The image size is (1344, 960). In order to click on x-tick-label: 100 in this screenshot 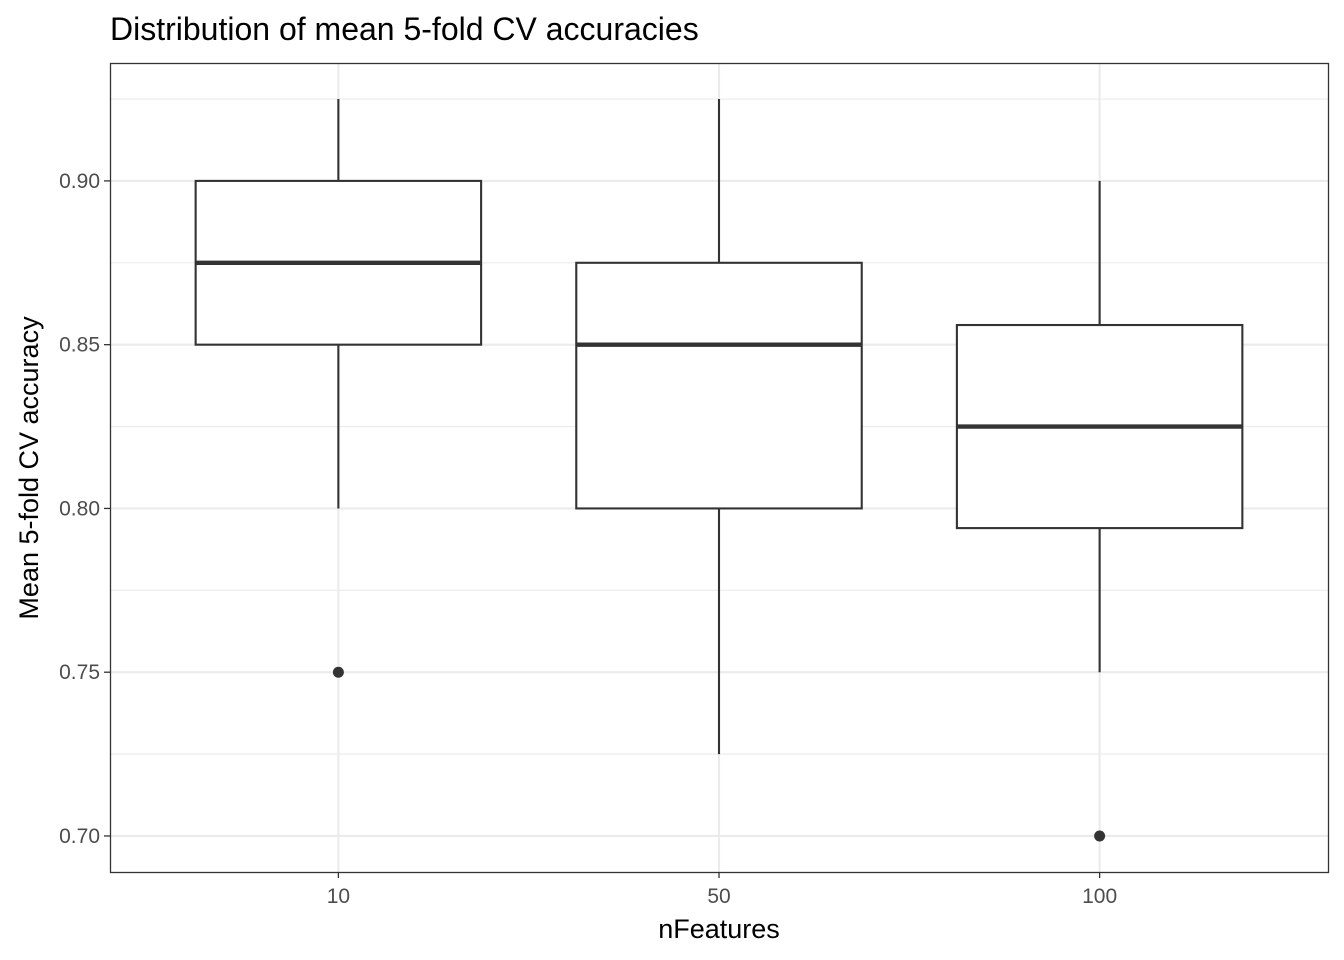, I will do `click(1099, 896)`.